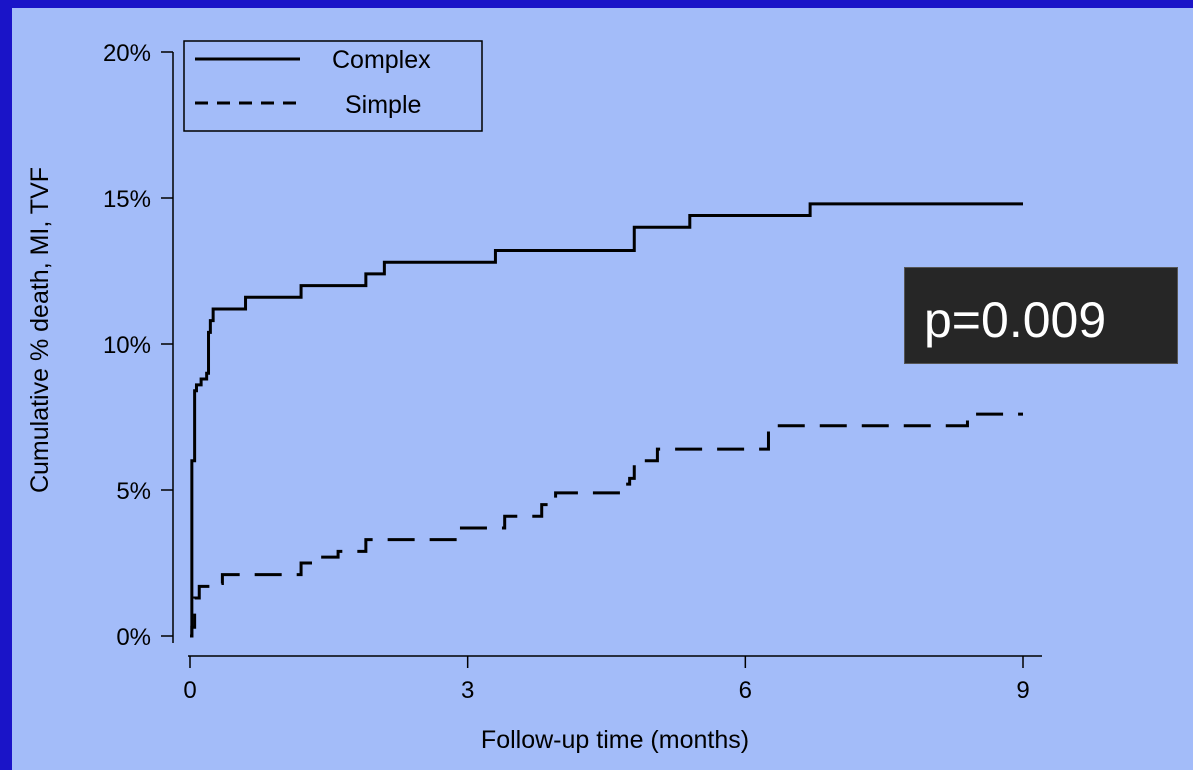 The image size is (1193, 770). Describe the element at coordinates (615, 740) in the screenshot. I see `x-axis-title: Follow-up time (months)` at that location.